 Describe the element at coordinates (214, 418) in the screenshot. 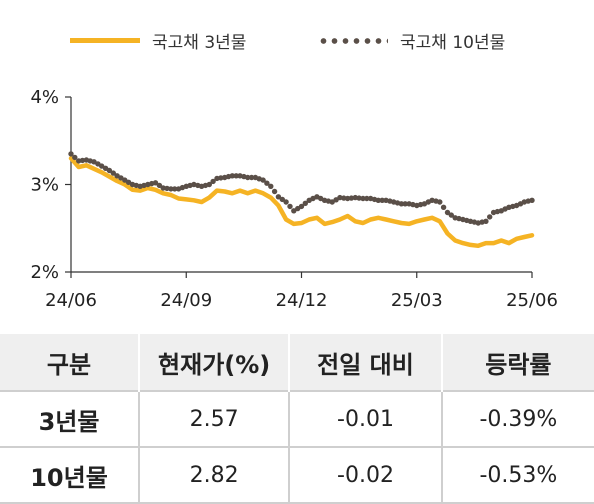

I see `cell-current-3y: 2.57` at that location.